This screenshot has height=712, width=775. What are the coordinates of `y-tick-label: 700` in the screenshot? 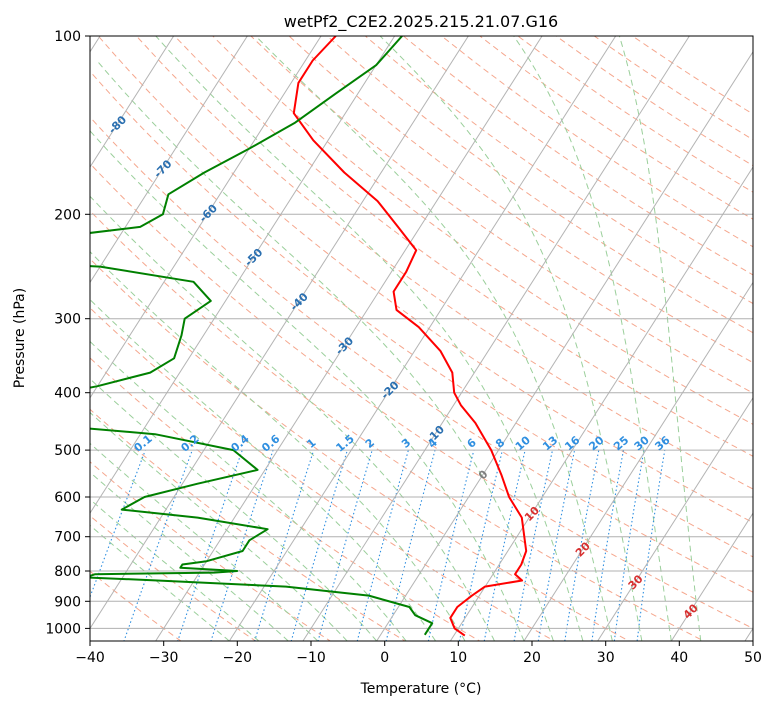 It's located at (67, 538).